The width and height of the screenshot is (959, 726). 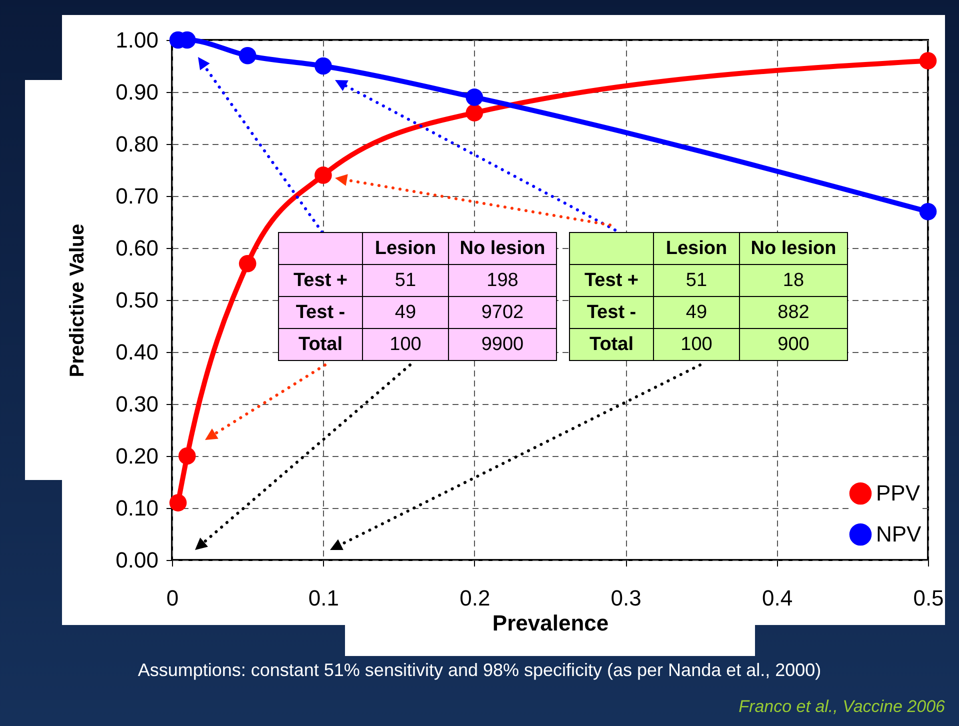 I want to click on annotation: 9900, so click(x=502, y=344).